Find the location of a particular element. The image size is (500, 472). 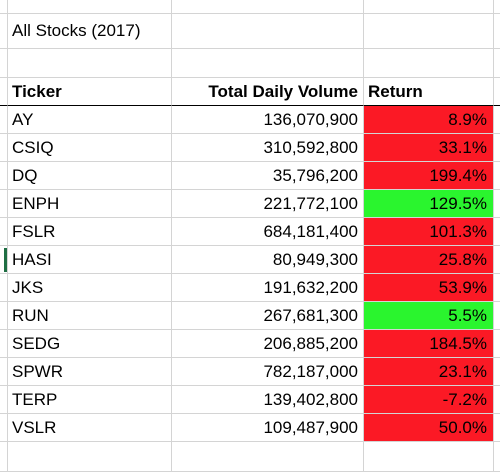

volume-cell: 221,772,100 is located at coordinates (268, 204).